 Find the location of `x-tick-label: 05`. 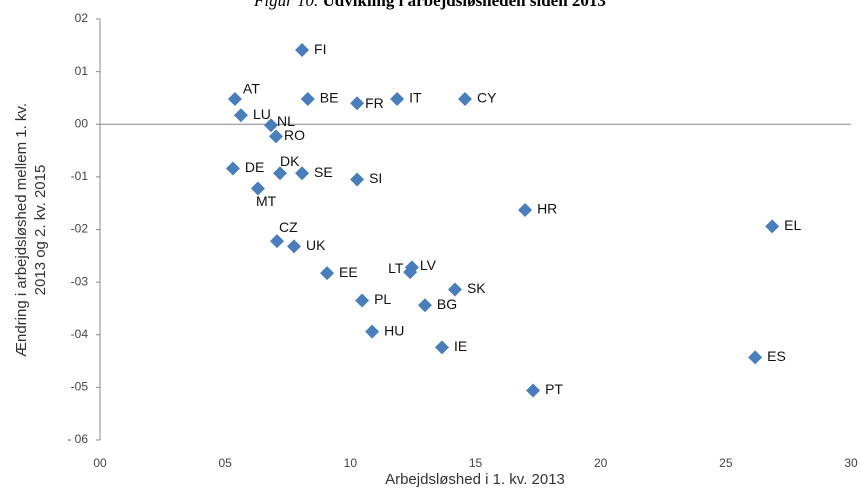

x-tick-label: 05 is located at coordinates (225, 463).